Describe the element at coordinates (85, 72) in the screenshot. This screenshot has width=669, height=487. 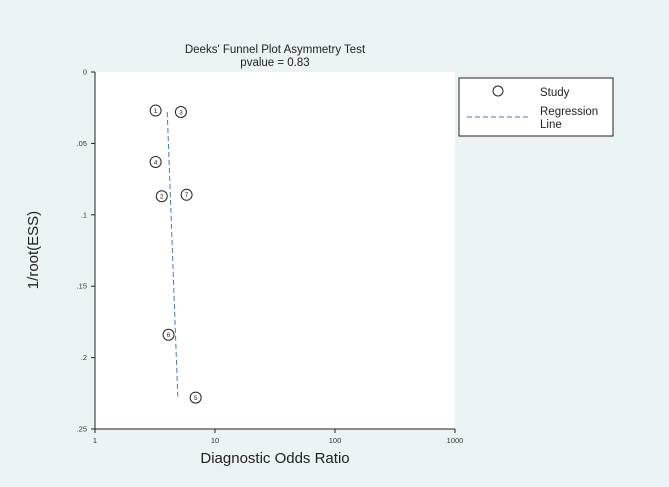
I see `y-tick-label: 0` at that location.